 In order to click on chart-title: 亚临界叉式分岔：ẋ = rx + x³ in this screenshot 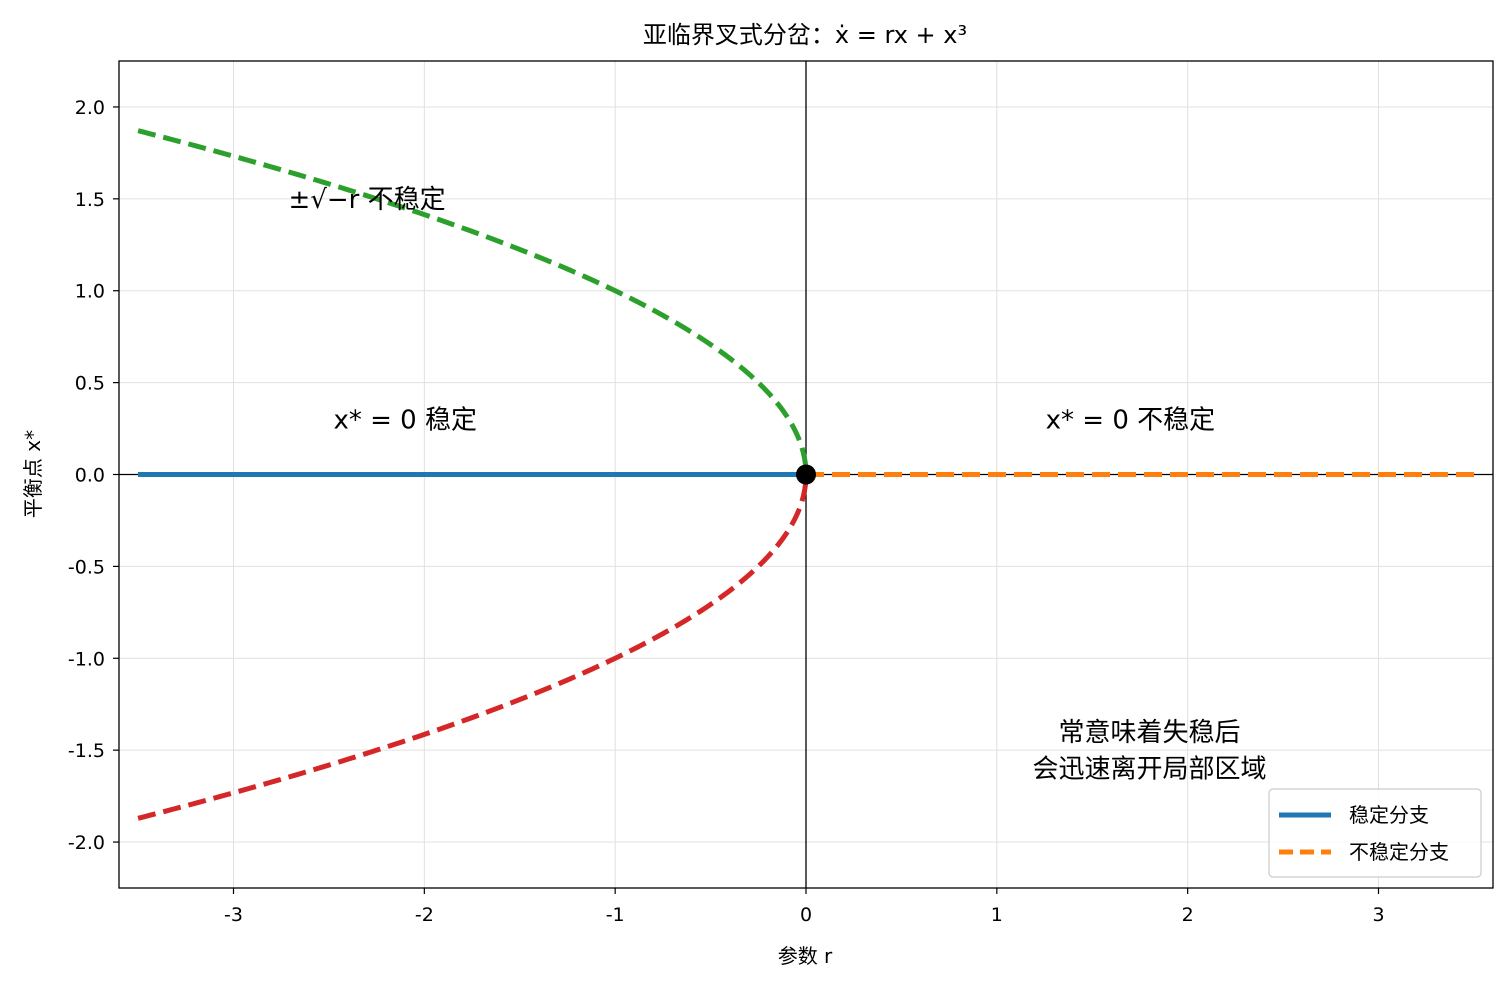, I will do `click(805, 35)`.